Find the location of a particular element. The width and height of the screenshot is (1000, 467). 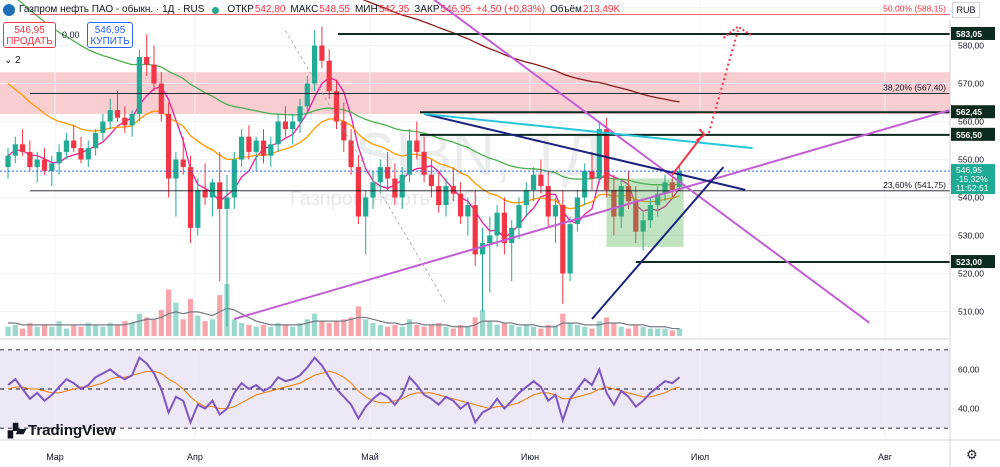

price-axis is located at coordinates (975, 233).